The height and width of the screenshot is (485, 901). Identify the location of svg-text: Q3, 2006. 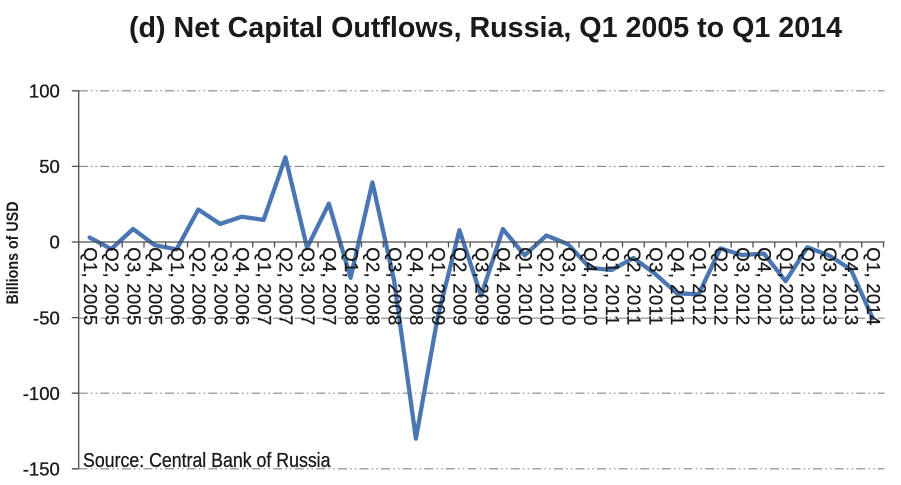
(220, 286).